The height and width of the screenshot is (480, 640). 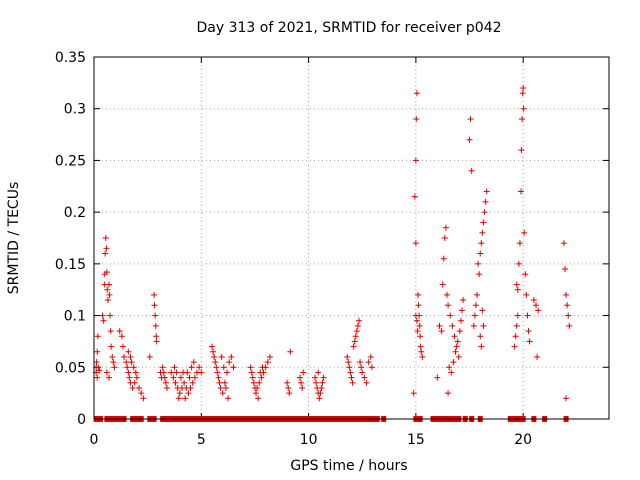 I want to click on y-tick-label: 0.35, so click(x=70, y=58).